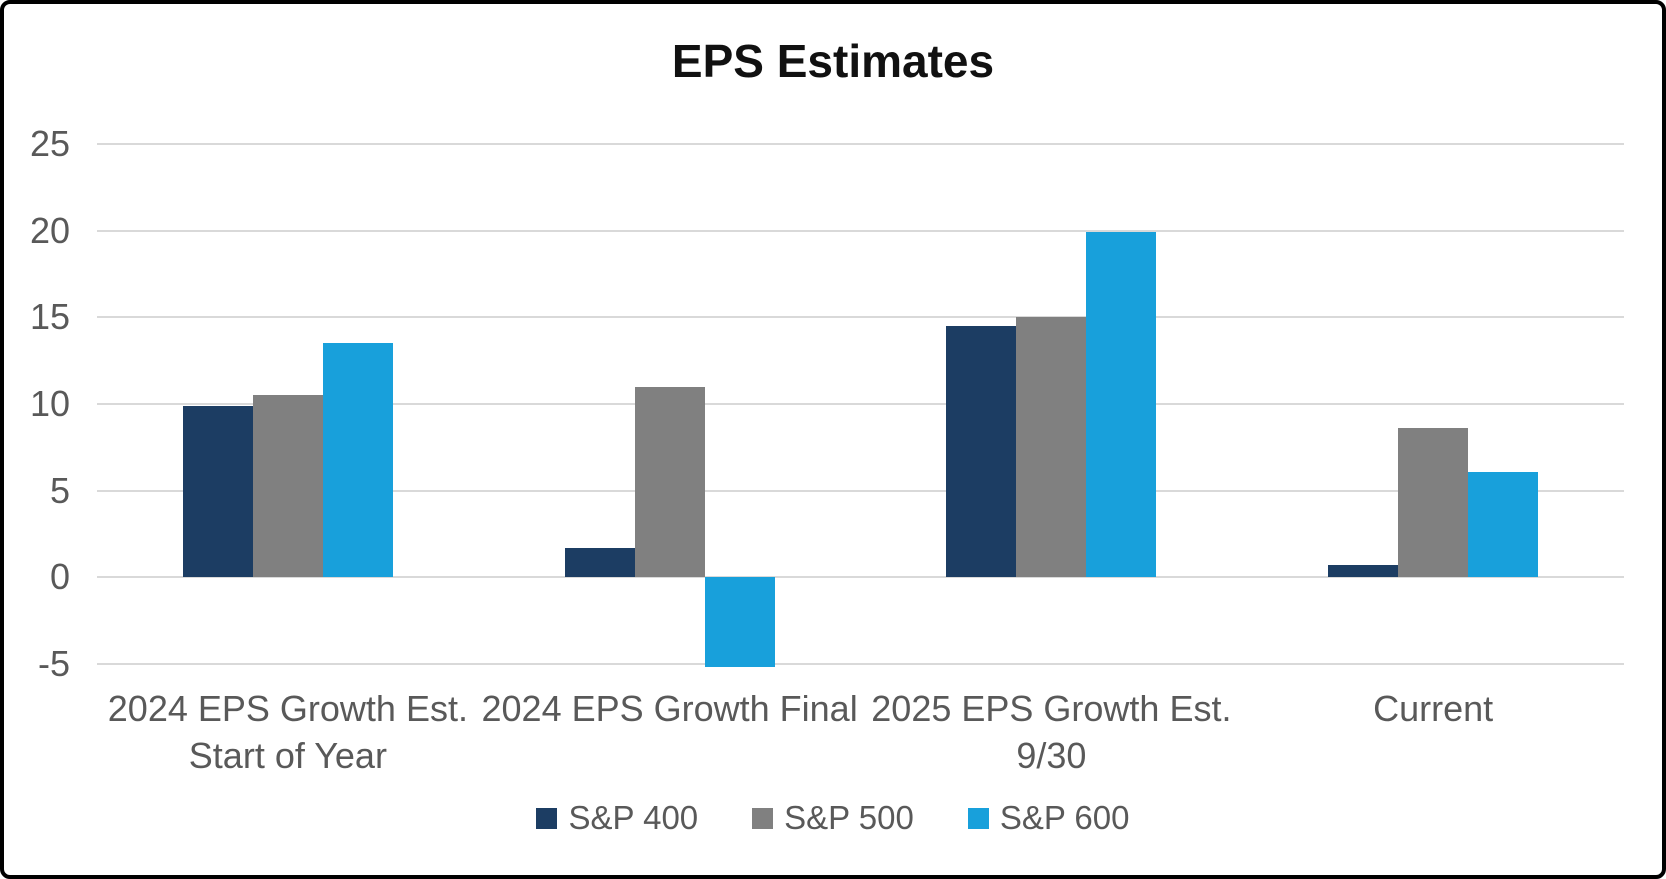 The width and height of the screenshot is (1666, 879). Describe the element at coordinates (833, 61) in the screenshot. I see `chart-title: EPS Estimates` at that location.